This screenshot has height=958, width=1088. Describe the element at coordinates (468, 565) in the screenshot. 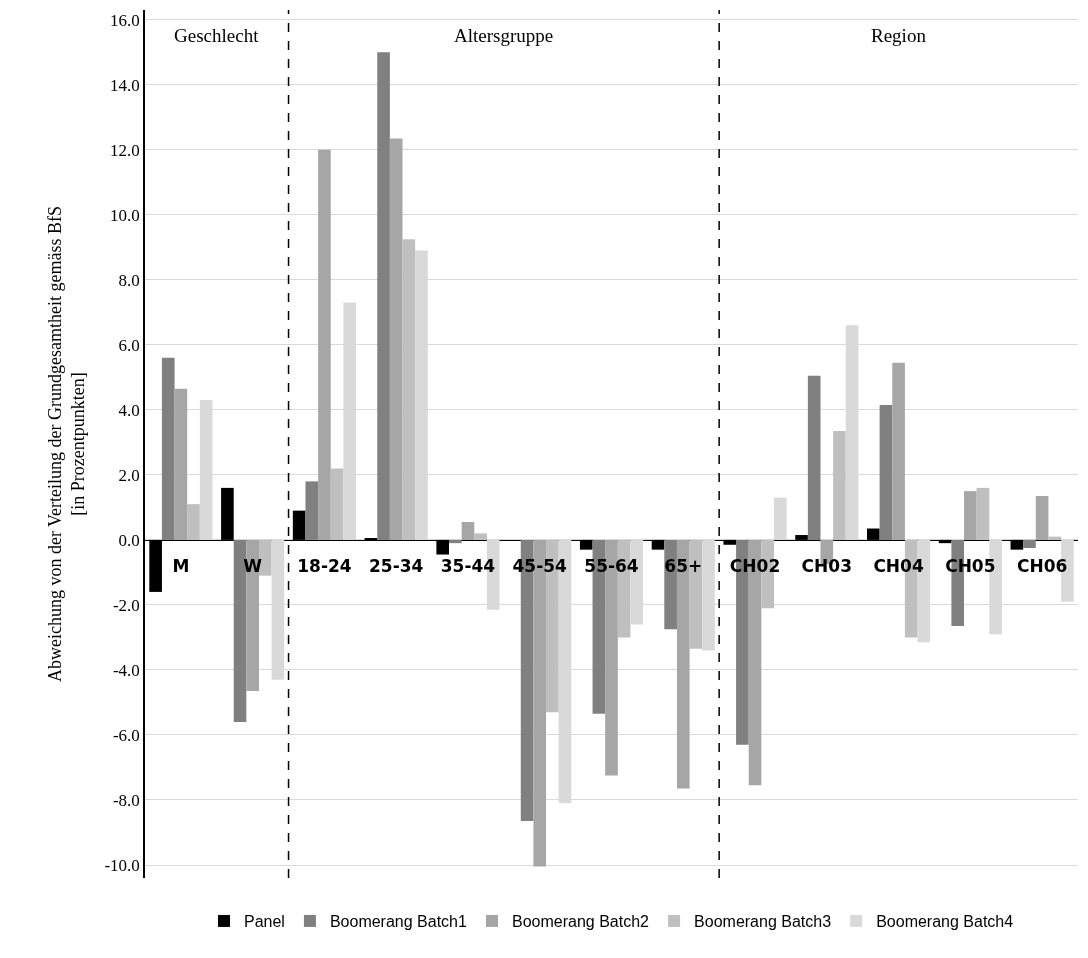

I see `x-tick-label: 35-44` at that location.